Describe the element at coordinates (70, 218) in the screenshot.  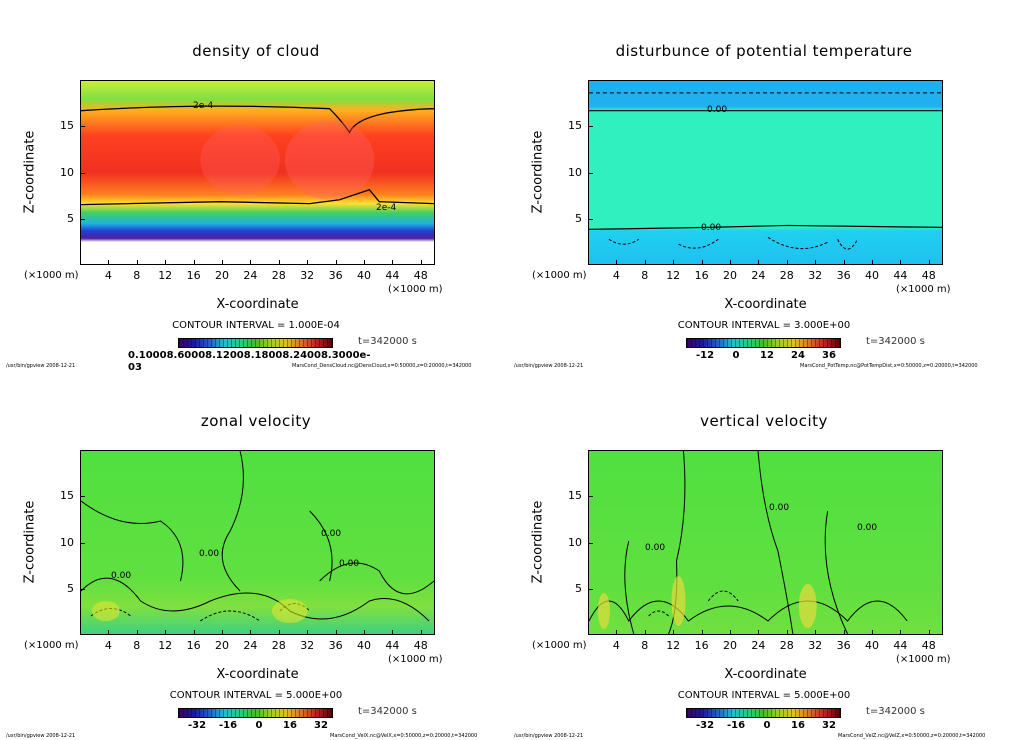
I see `y-tick-label: 5` at that location.